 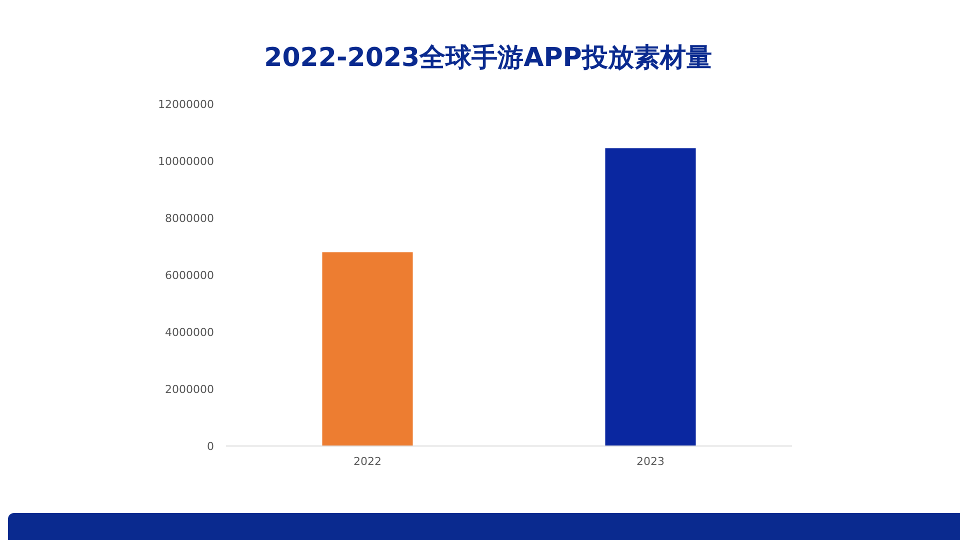 What do you see at coordinates (488, 58) in the screenshot?
I see `chart-title: 2022-2023全球手游APP投放素材量` at bounding box center [488, 58].